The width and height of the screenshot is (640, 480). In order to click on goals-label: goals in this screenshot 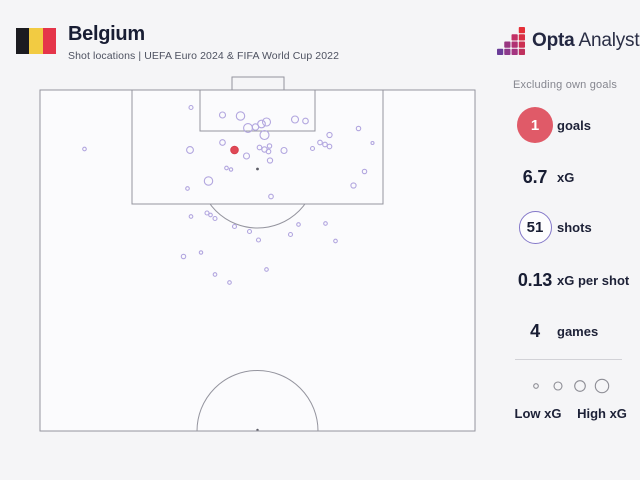, I will do `click(574, 125)`.